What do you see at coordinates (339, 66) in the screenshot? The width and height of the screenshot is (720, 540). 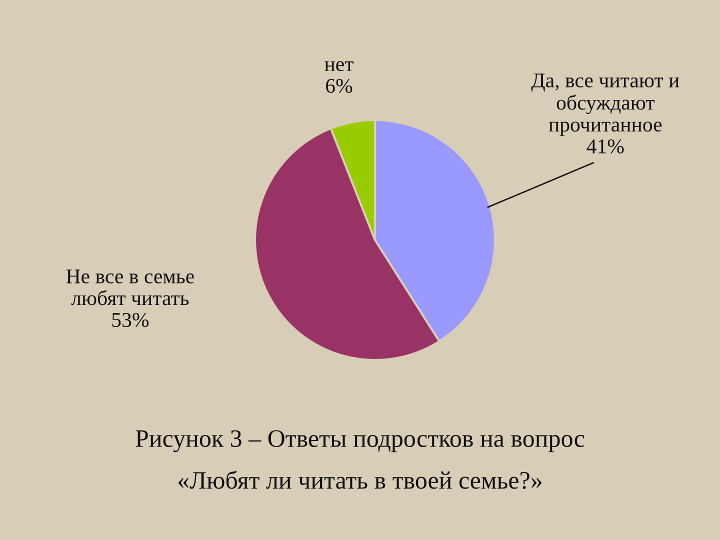 I see `slice-label: нет` at bounding box center [339, 66].